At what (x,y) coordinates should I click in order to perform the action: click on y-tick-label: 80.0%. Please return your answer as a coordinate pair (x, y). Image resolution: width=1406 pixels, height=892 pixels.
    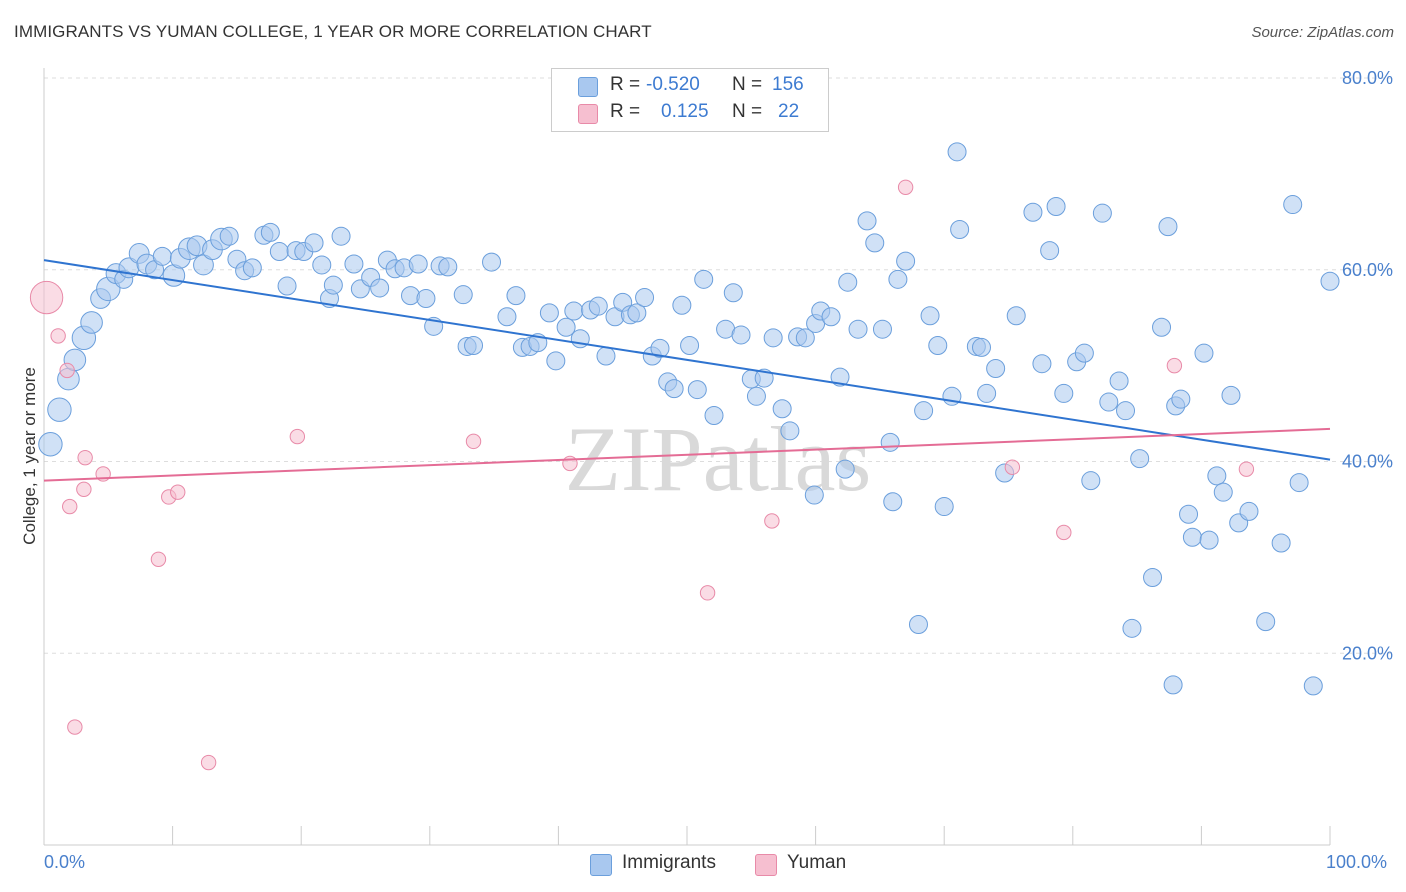
    Looking at the image, I should click on (1367, 78).